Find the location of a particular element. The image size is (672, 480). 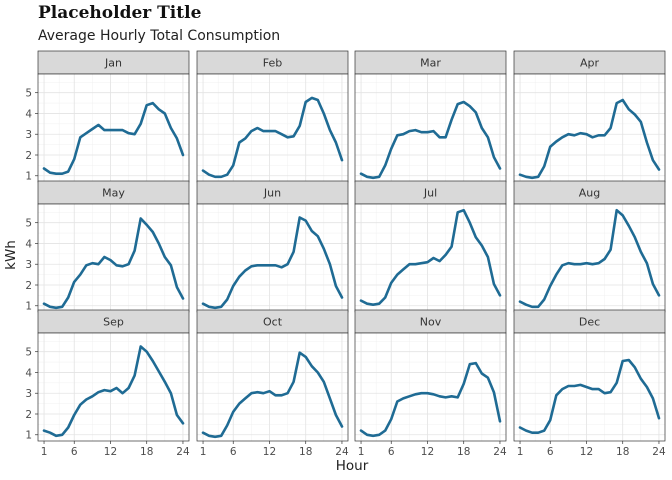

facet-strip-label: Aug is located at coordinates (589, 193).